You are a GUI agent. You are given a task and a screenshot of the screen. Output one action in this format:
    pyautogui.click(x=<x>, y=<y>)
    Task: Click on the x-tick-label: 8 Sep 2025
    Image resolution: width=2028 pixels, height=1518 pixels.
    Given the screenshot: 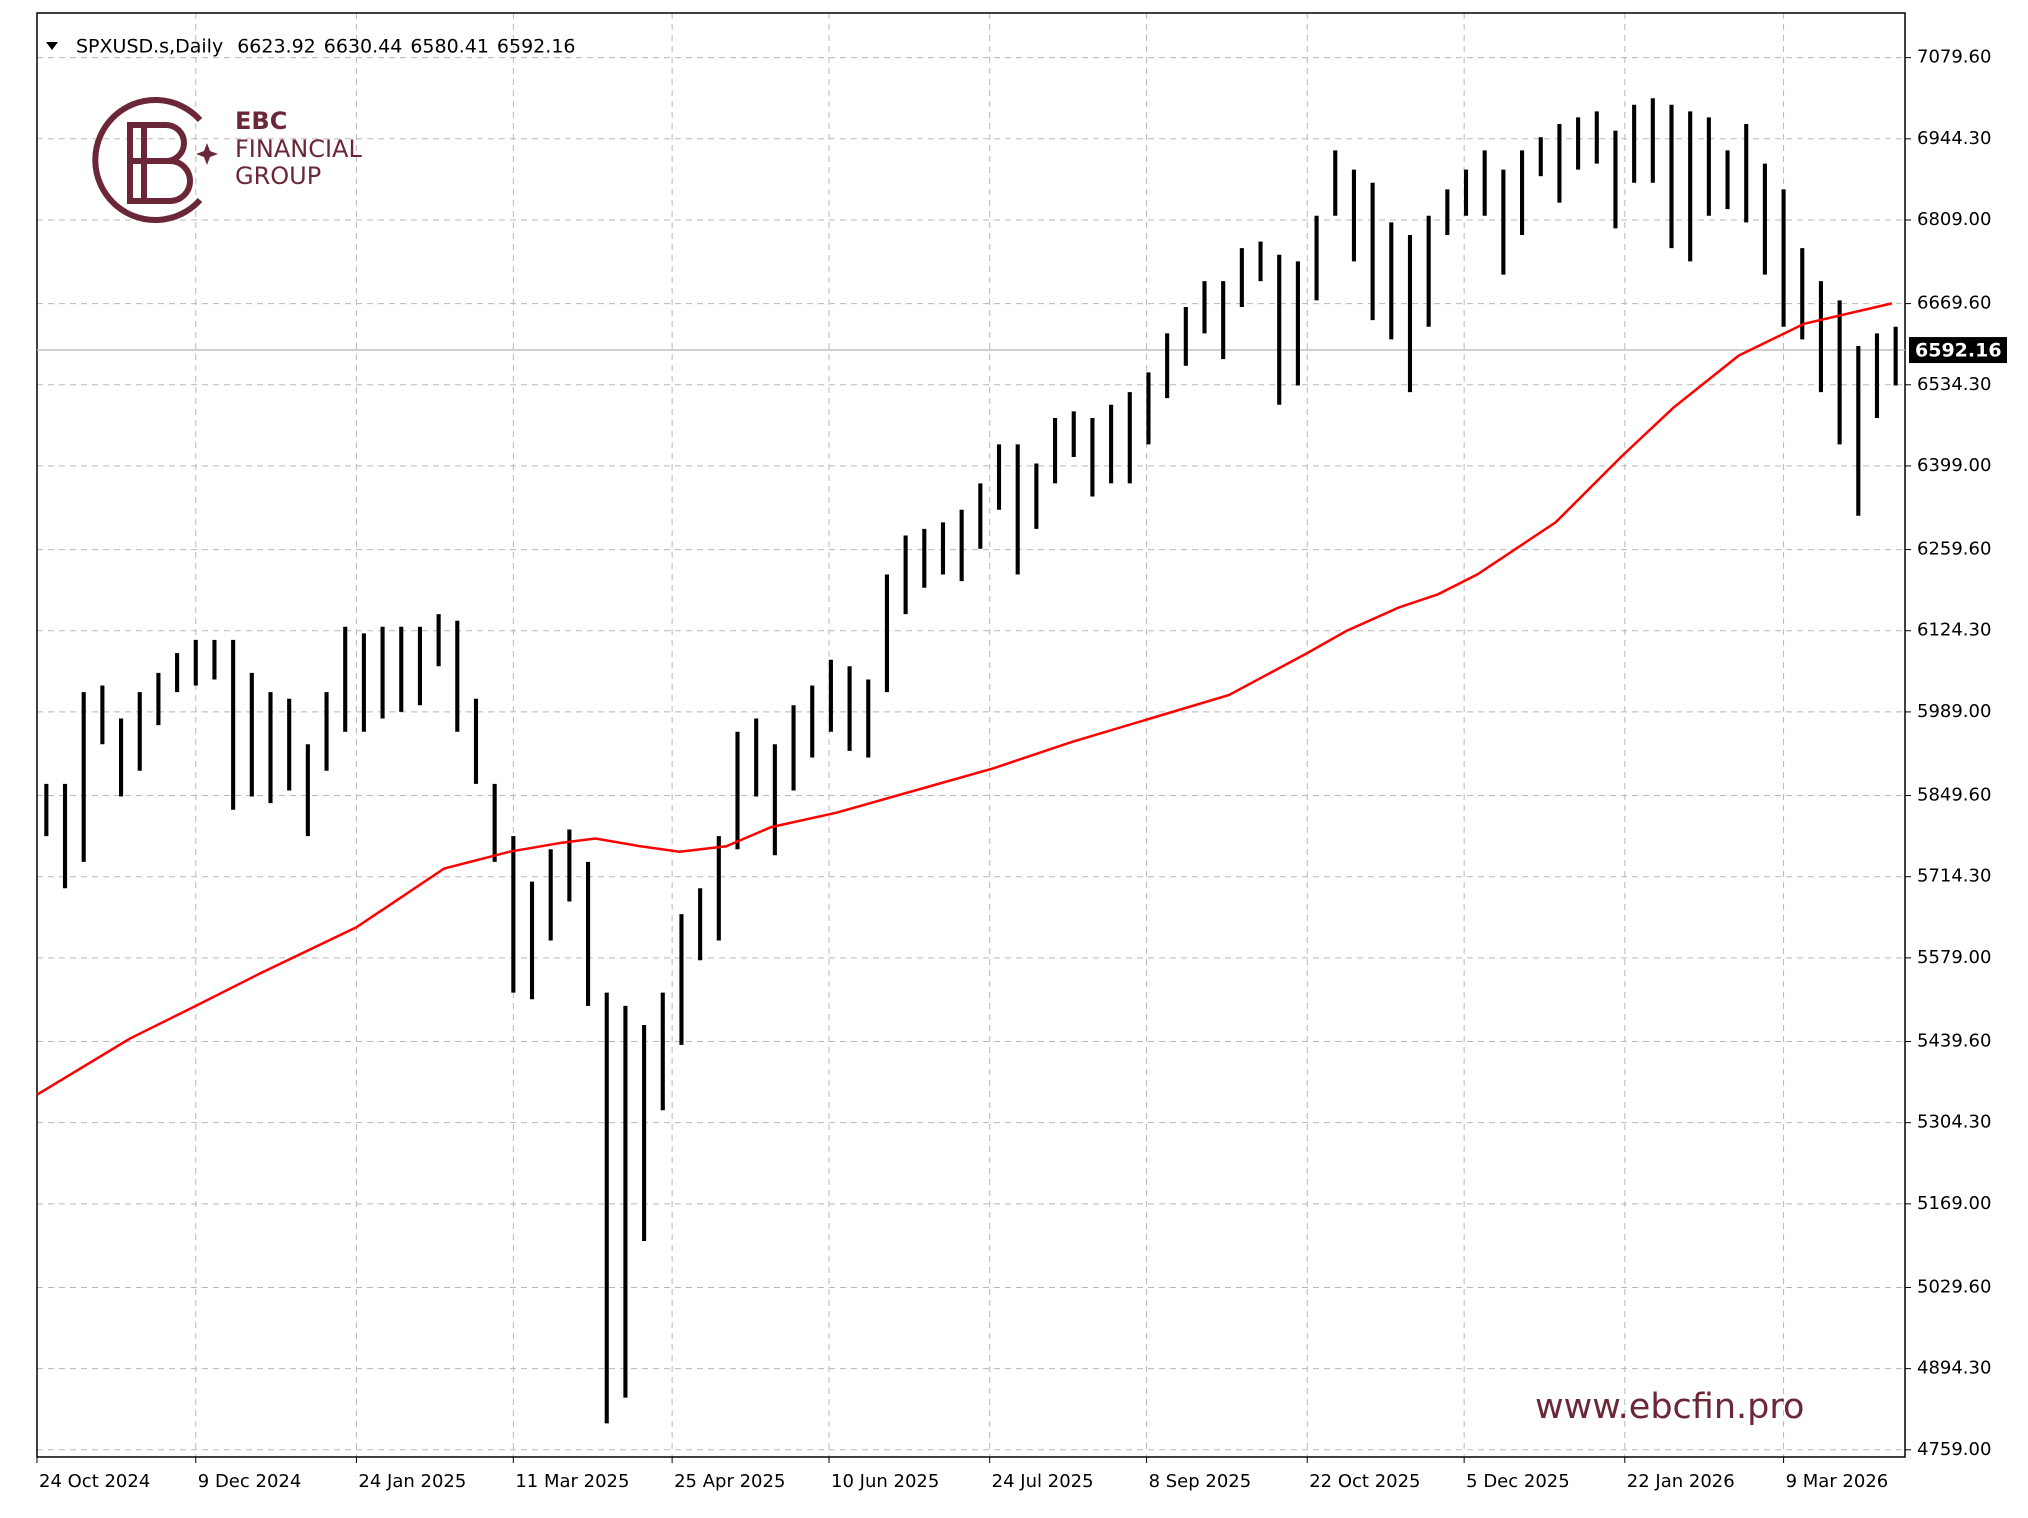 What is the action you would take?
    pyautogui.click(x=1200, y=1481)
    